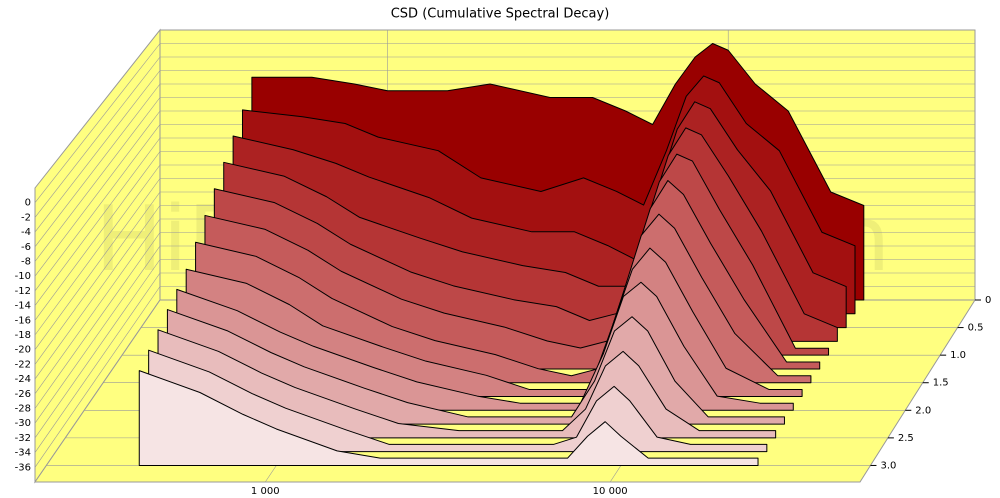 The image size is (1000, 498). What do you see at coordinates (26, 247) in the screenshot?
I see `y-tick-label: -6` at bounding box center [26, 247].